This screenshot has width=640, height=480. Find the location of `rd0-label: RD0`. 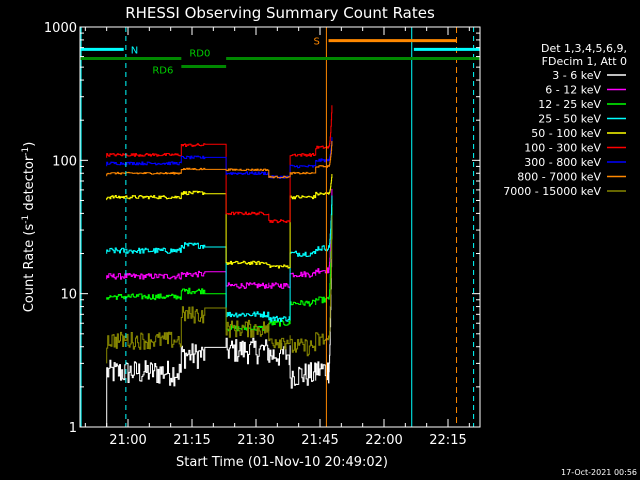

rd0-label: RD0 is located at coordinates (199, 54).